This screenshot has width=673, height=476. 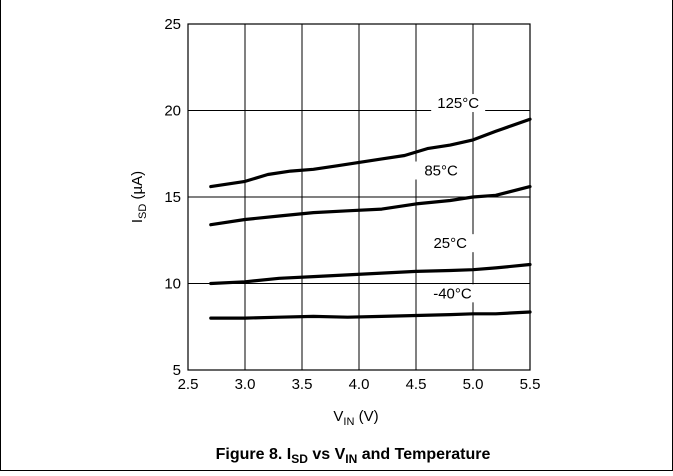 I want to click on y-tick-label: 5, so click(x=177, y=370).